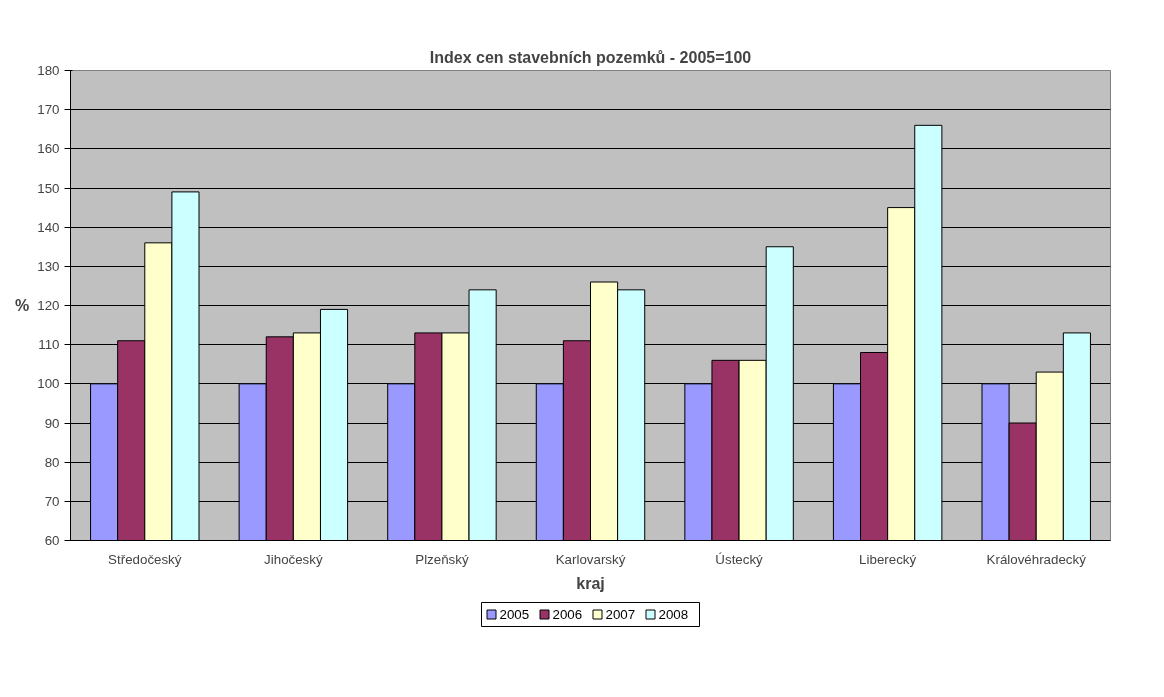  What do you see at coordinates (48, 266) in the screenshot?
I see `y-tick-label: 130` at bounding box center [48, 266].